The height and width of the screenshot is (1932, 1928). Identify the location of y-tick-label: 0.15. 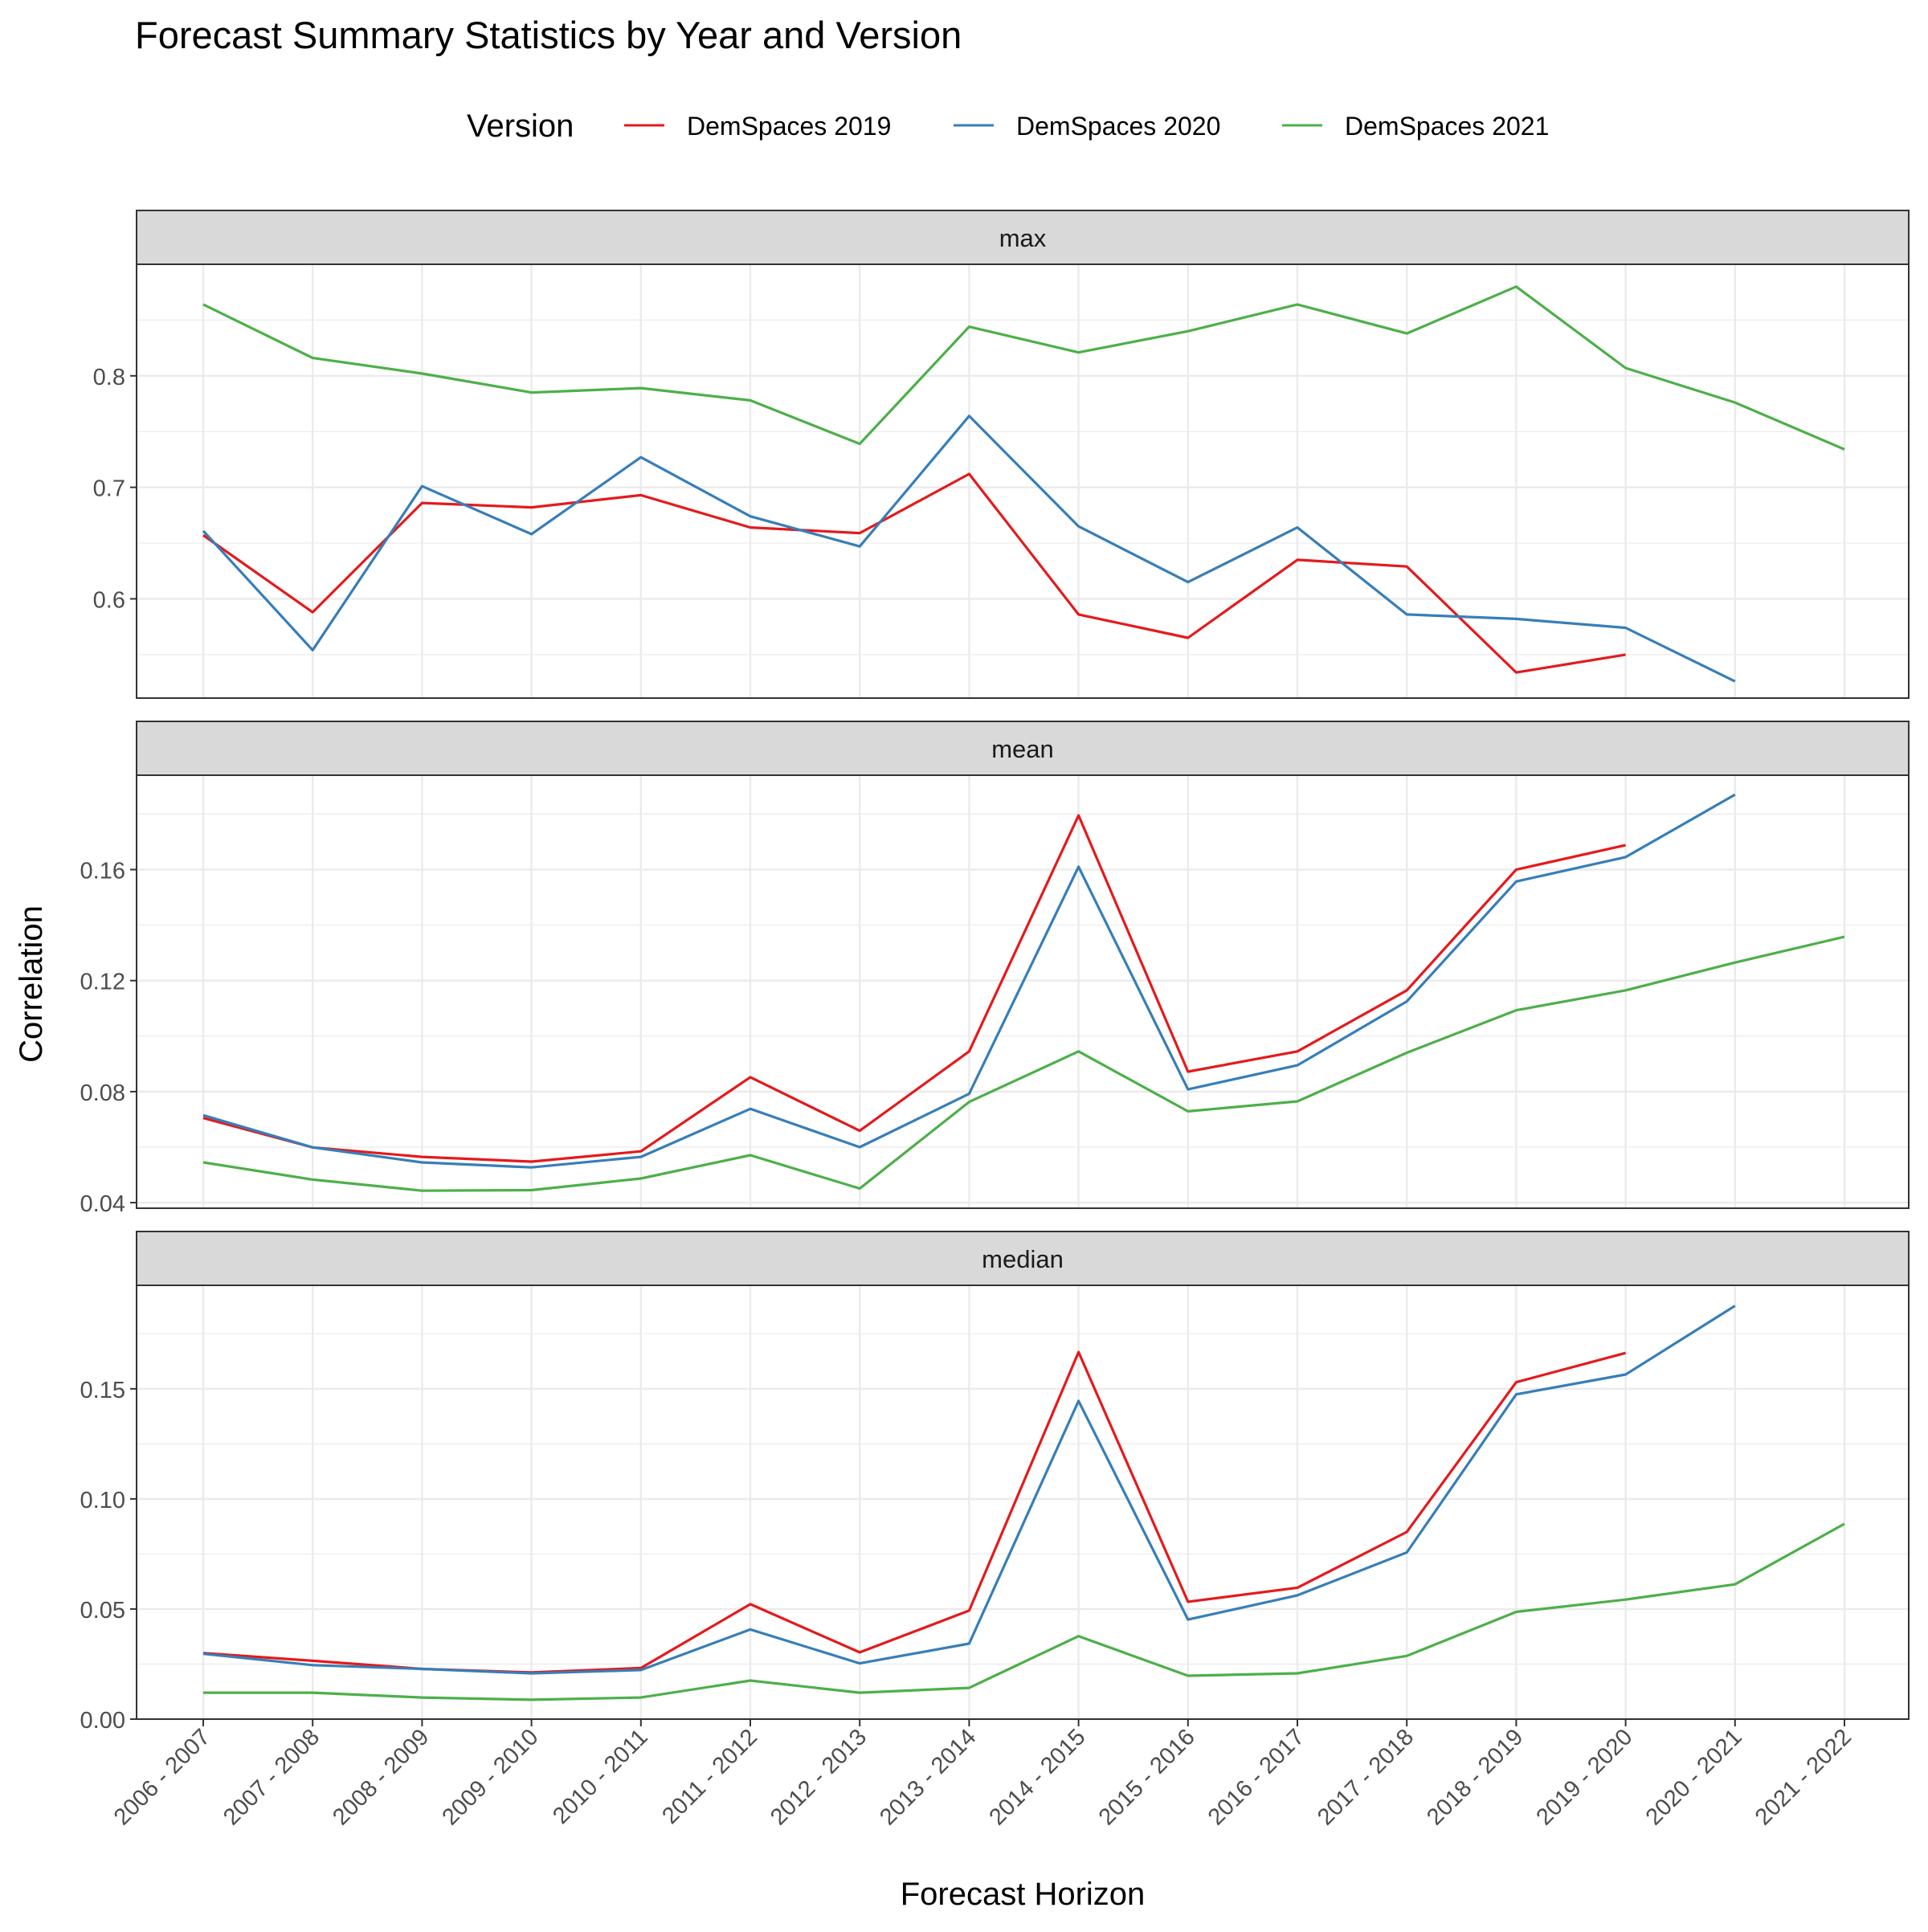
(103, 1390).